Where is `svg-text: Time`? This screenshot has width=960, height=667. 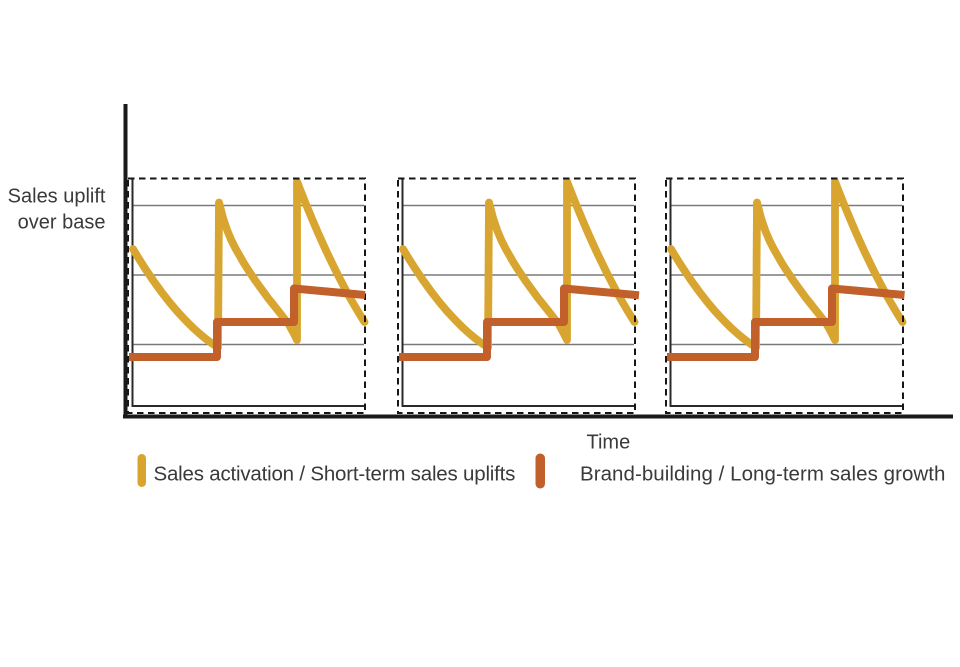
svg-text: Time is located at coordinates (609, 443).